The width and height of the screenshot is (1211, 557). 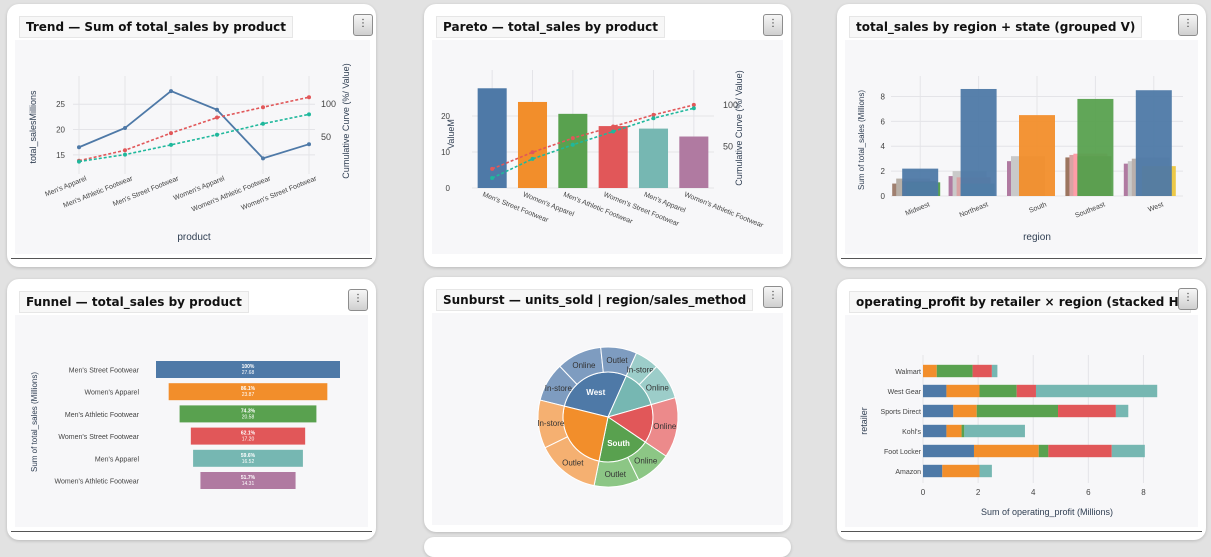 What do you see at coordinates (607, 547) in the screenshot?
I see `partial-card` at bounding box center [607, 547].